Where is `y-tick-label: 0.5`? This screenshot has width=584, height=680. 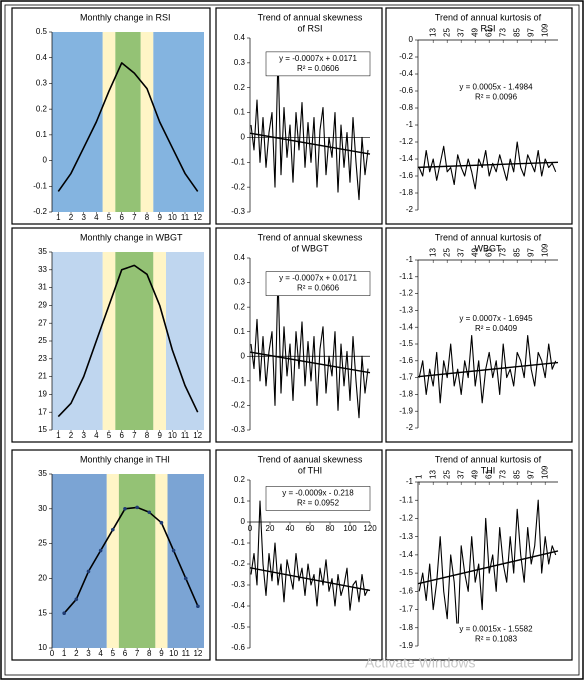
y-tick-label: 0.5 is located at coordinates (42, 31).